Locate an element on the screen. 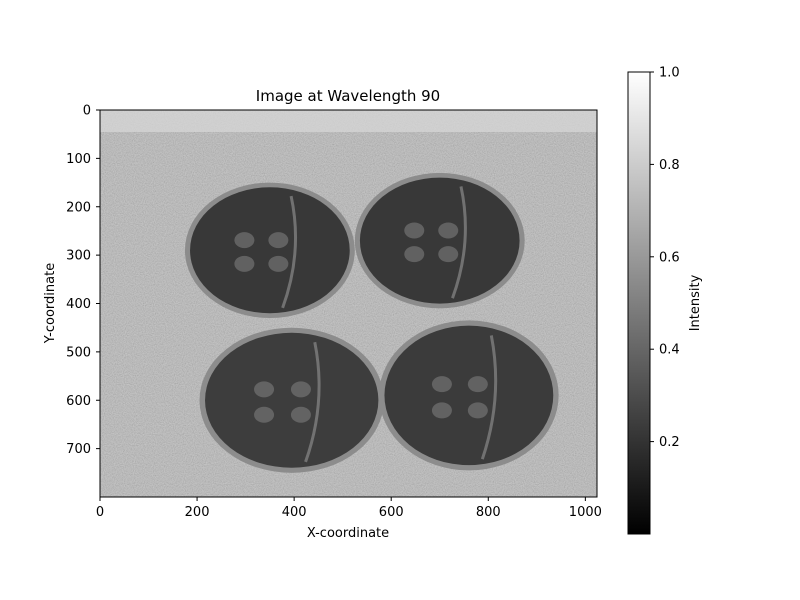 This screenshot has width=800, height=600. x-tick-label: 0 is located at coordinates (100, 512).